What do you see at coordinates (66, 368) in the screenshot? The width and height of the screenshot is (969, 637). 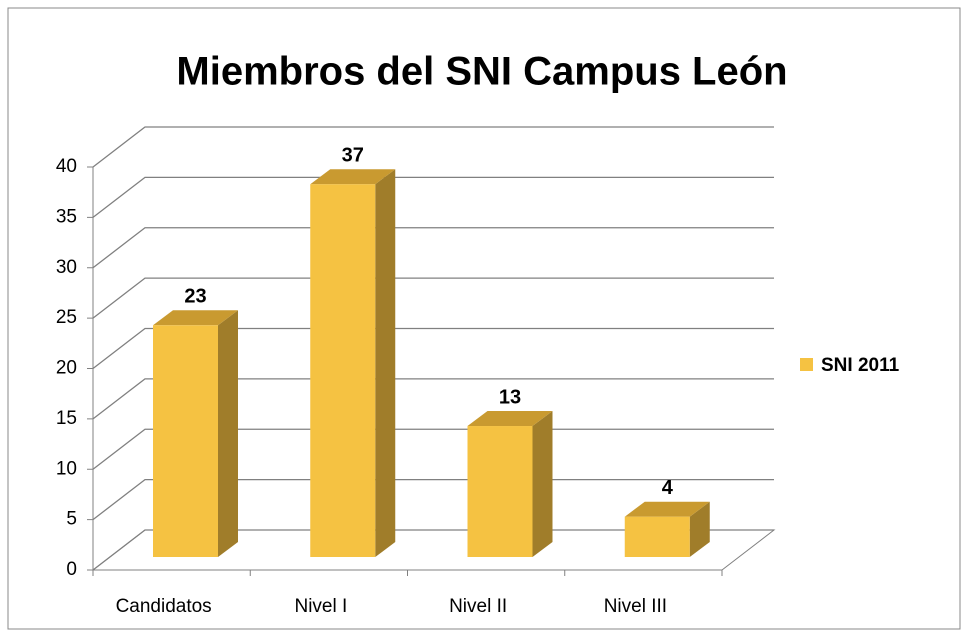 I see `y-tick-label: 20` at bounding box center [66, 368].